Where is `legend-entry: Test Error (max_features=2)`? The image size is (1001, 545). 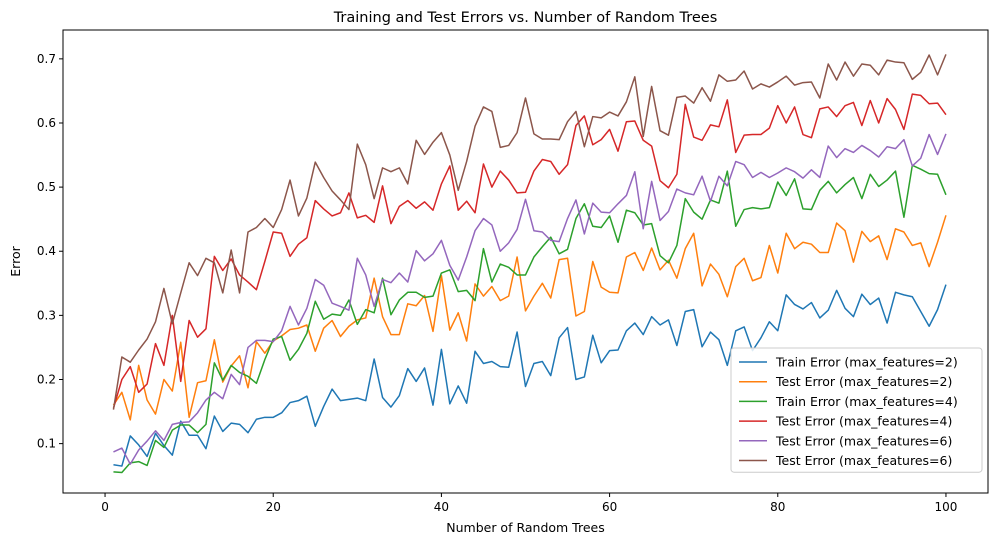
legend-entry: Test Error (max_features=2) is located at coordinates (863, 381).